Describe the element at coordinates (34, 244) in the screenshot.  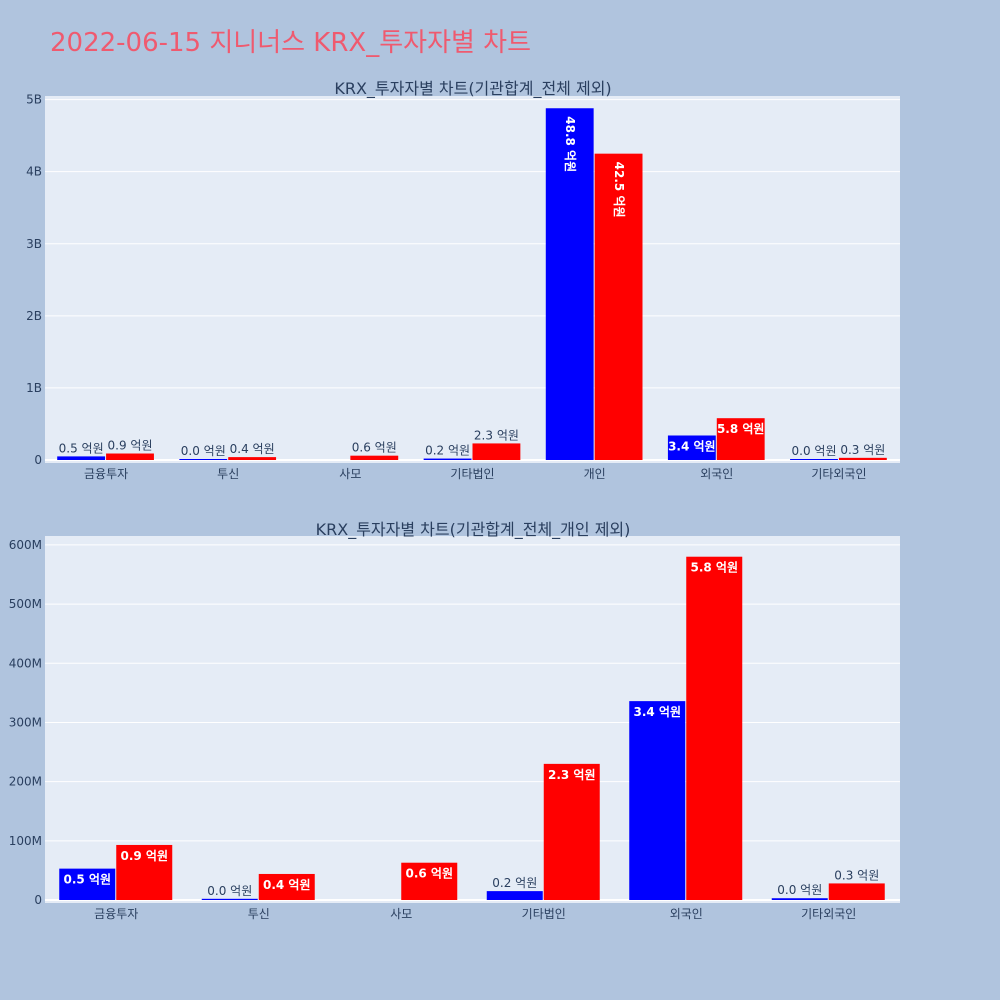
I see `y-tick-label: 3B` at that location.